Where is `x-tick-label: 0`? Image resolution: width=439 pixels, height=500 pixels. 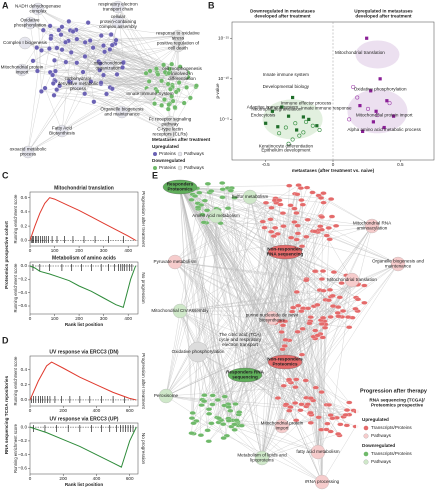 x-tick-label: 0 is located at coordinates (30, 318).